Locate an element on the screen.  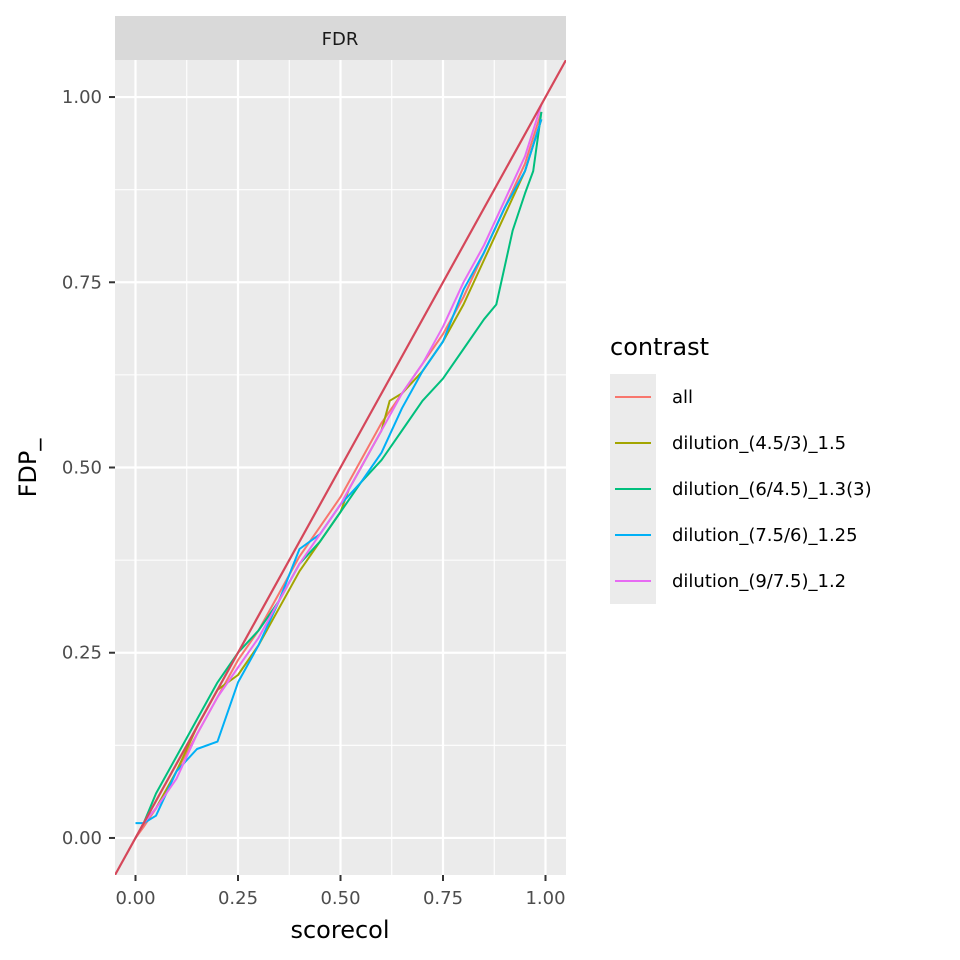
legend-label: all is located at coordinates (682, 397).